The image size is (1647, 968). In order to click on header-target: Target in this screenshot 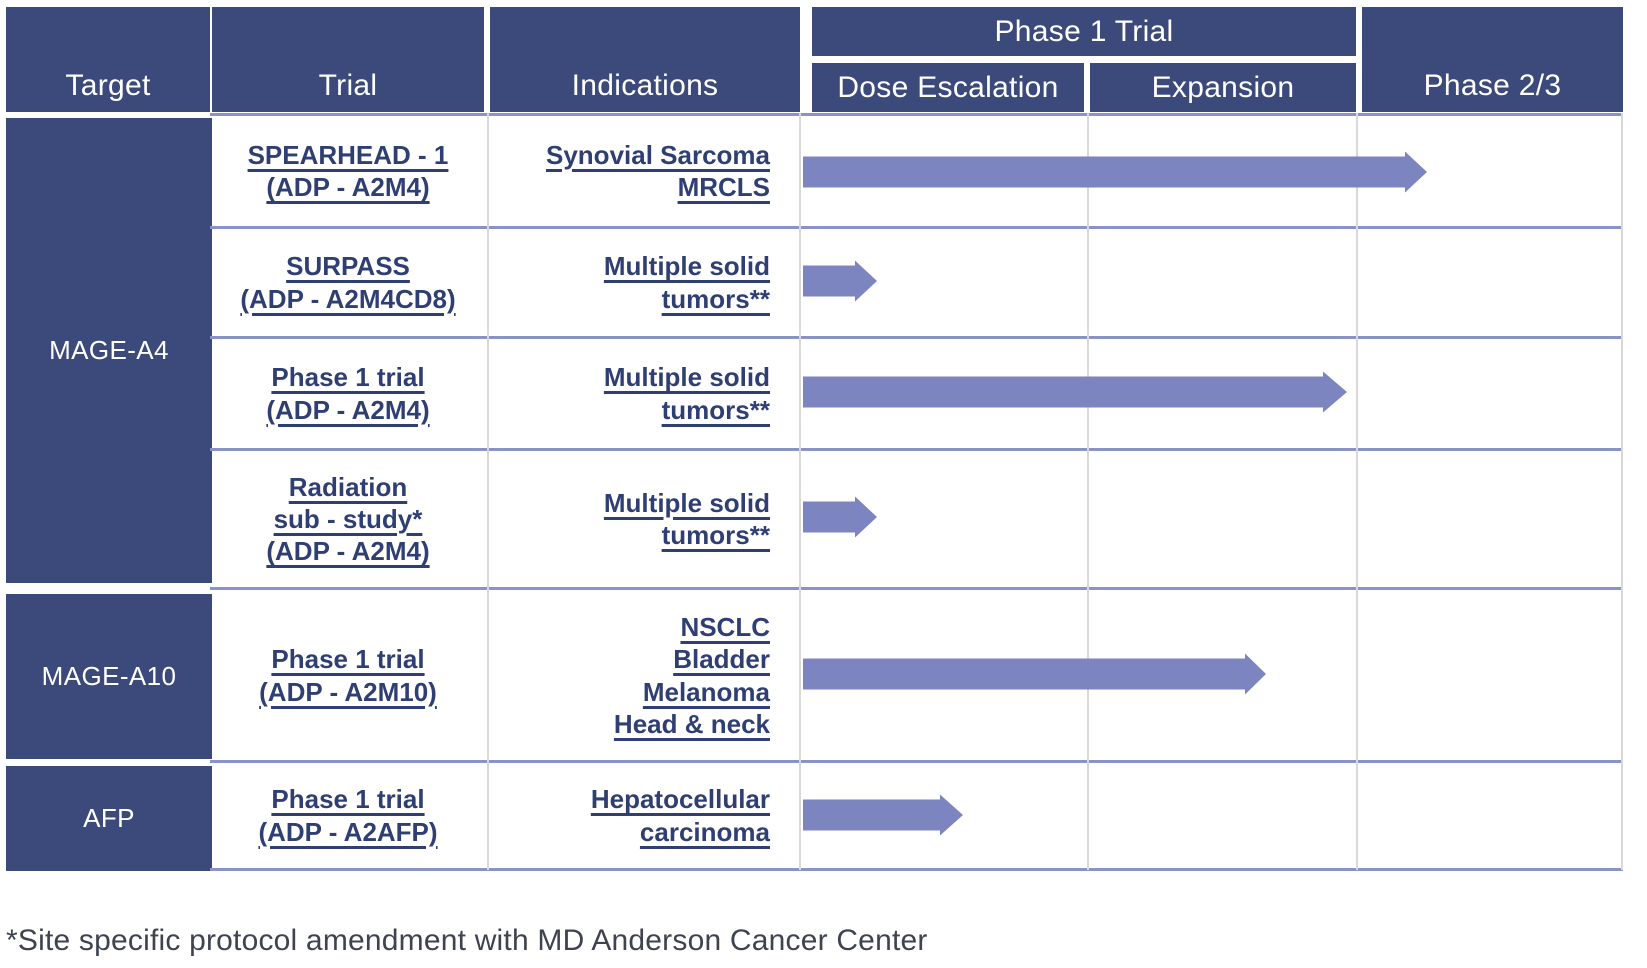, I will do `click(108, 59)`.